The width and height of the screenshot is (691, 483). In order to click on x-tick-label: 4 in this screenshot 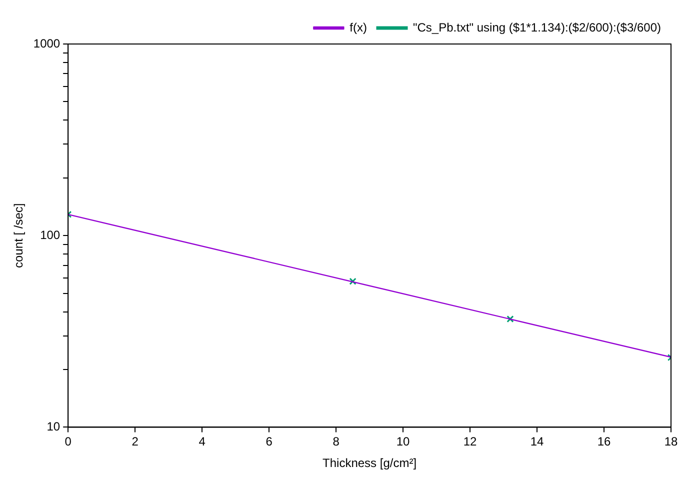, I will do `click(202, 441)`.